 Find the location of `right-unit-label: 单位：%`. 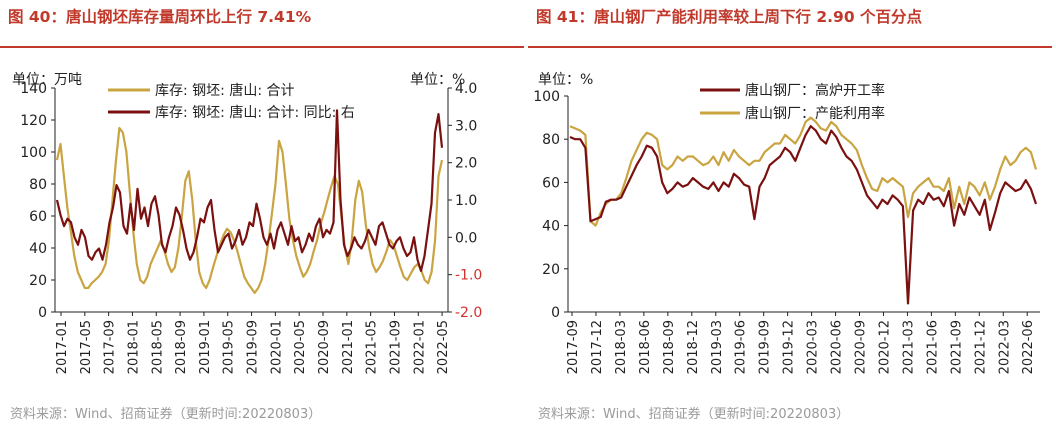

right-unit-label: 单位：% is located at coordinates (437, 80).